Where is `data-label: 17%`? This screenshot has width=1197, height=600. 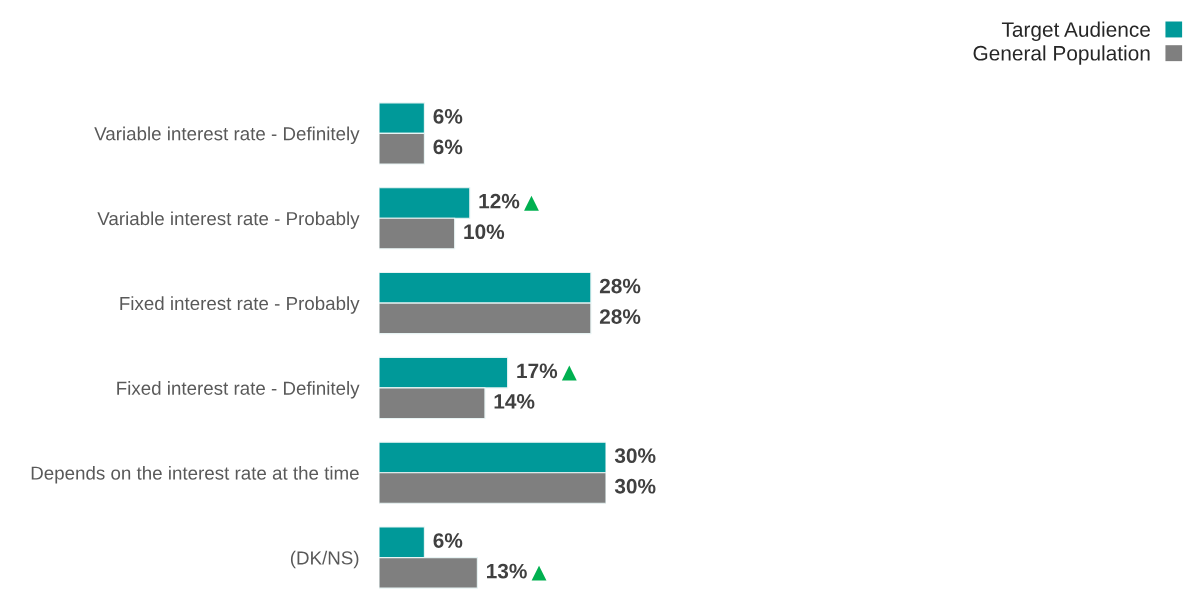
data-label: 17% is located at coordinates (537, 371).